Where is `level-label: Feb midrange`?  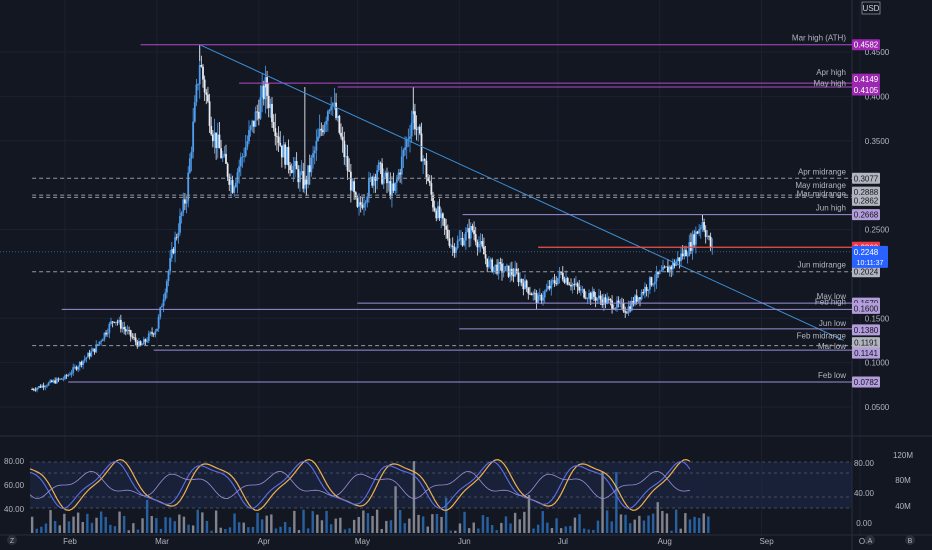
level-label: Feb midrange is located at coordinates (822, 336).